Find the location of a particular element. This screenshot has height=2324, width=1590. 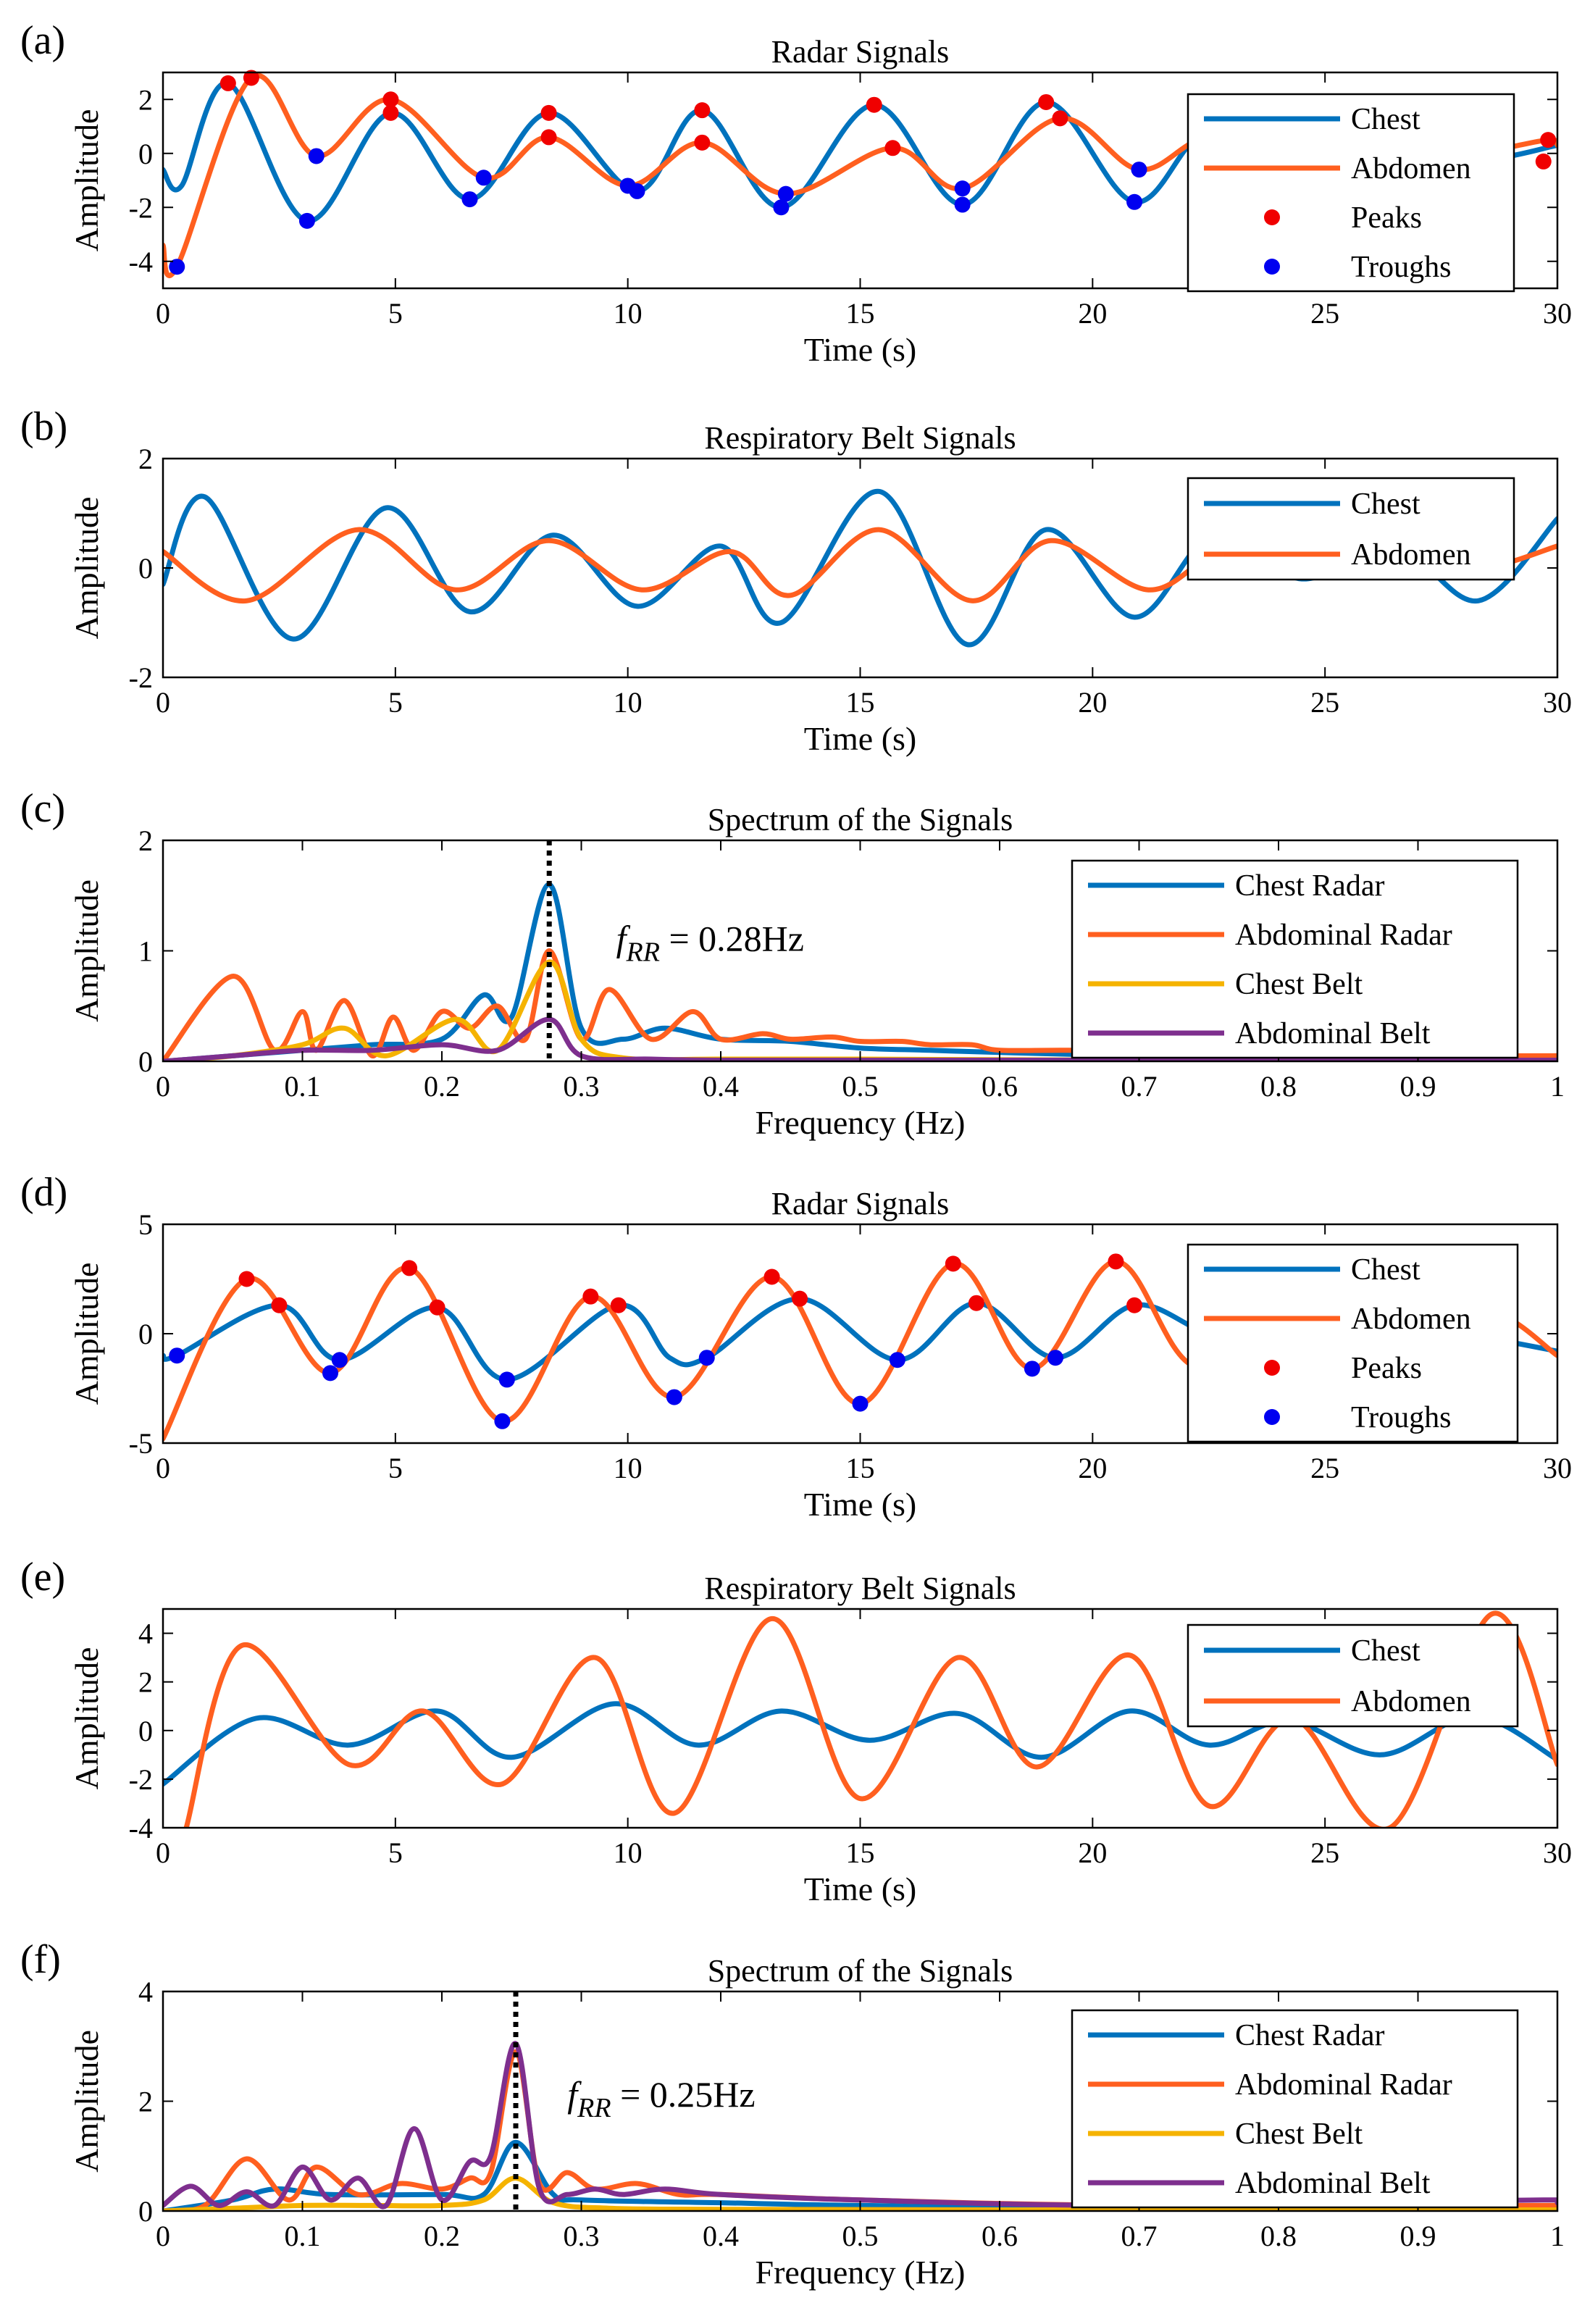

panel-letter: (a) is located at coordinates (42, 41).